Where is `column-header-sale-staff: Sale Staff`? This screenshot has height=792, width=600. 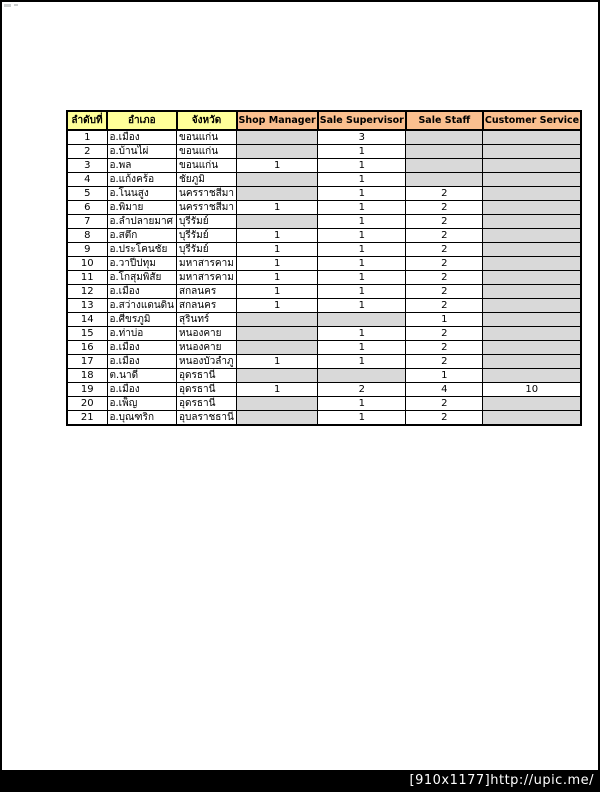 column-header-sale-staff: Sale Staff is located at coordinates (444, 120).